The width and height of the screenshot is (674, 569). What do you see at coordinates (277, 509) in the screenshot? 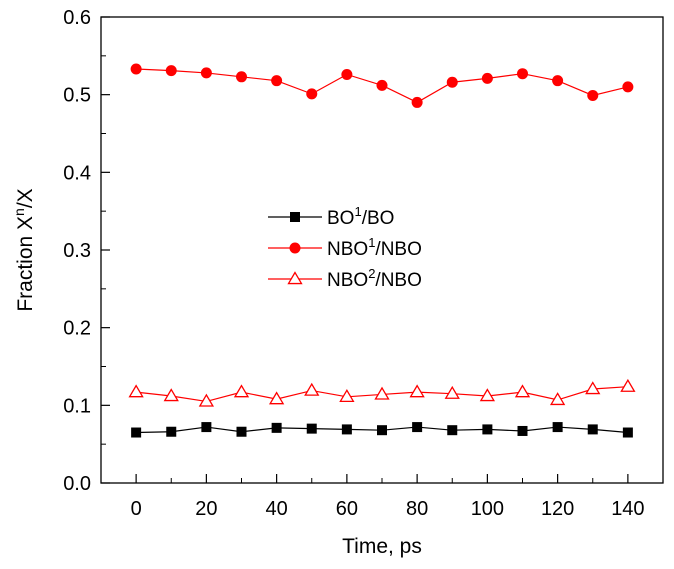
I see `x-tick-label: 40` at bounding box center [277, 509].